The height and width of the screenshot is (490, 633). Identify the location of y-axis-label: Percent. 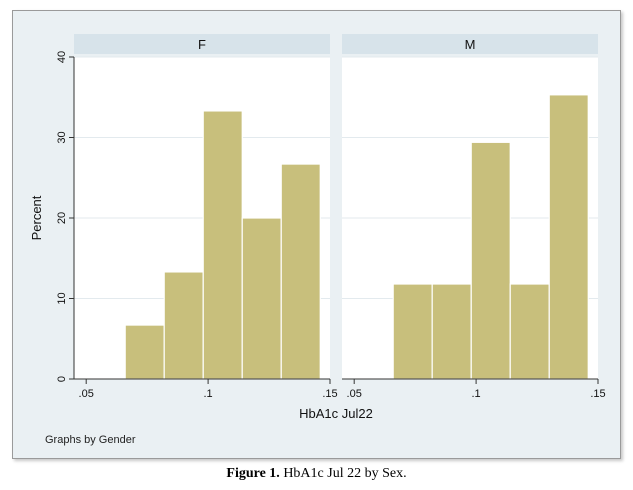
(36, 217).